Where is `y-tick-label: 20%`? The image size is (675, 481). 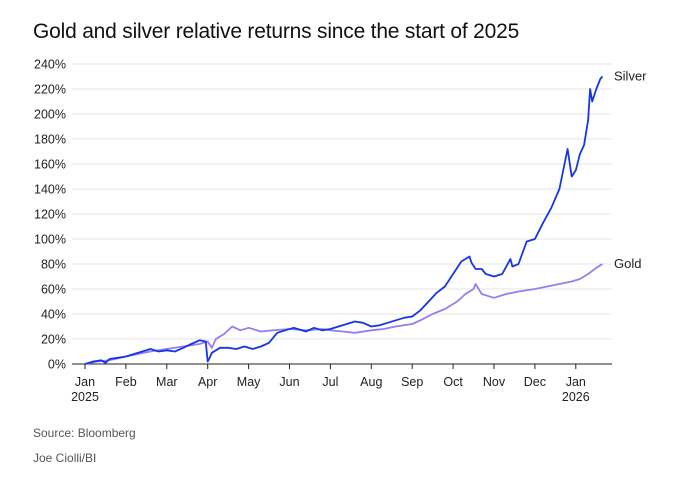 y-tick-label: 20% is located at coordinates (53, 340).